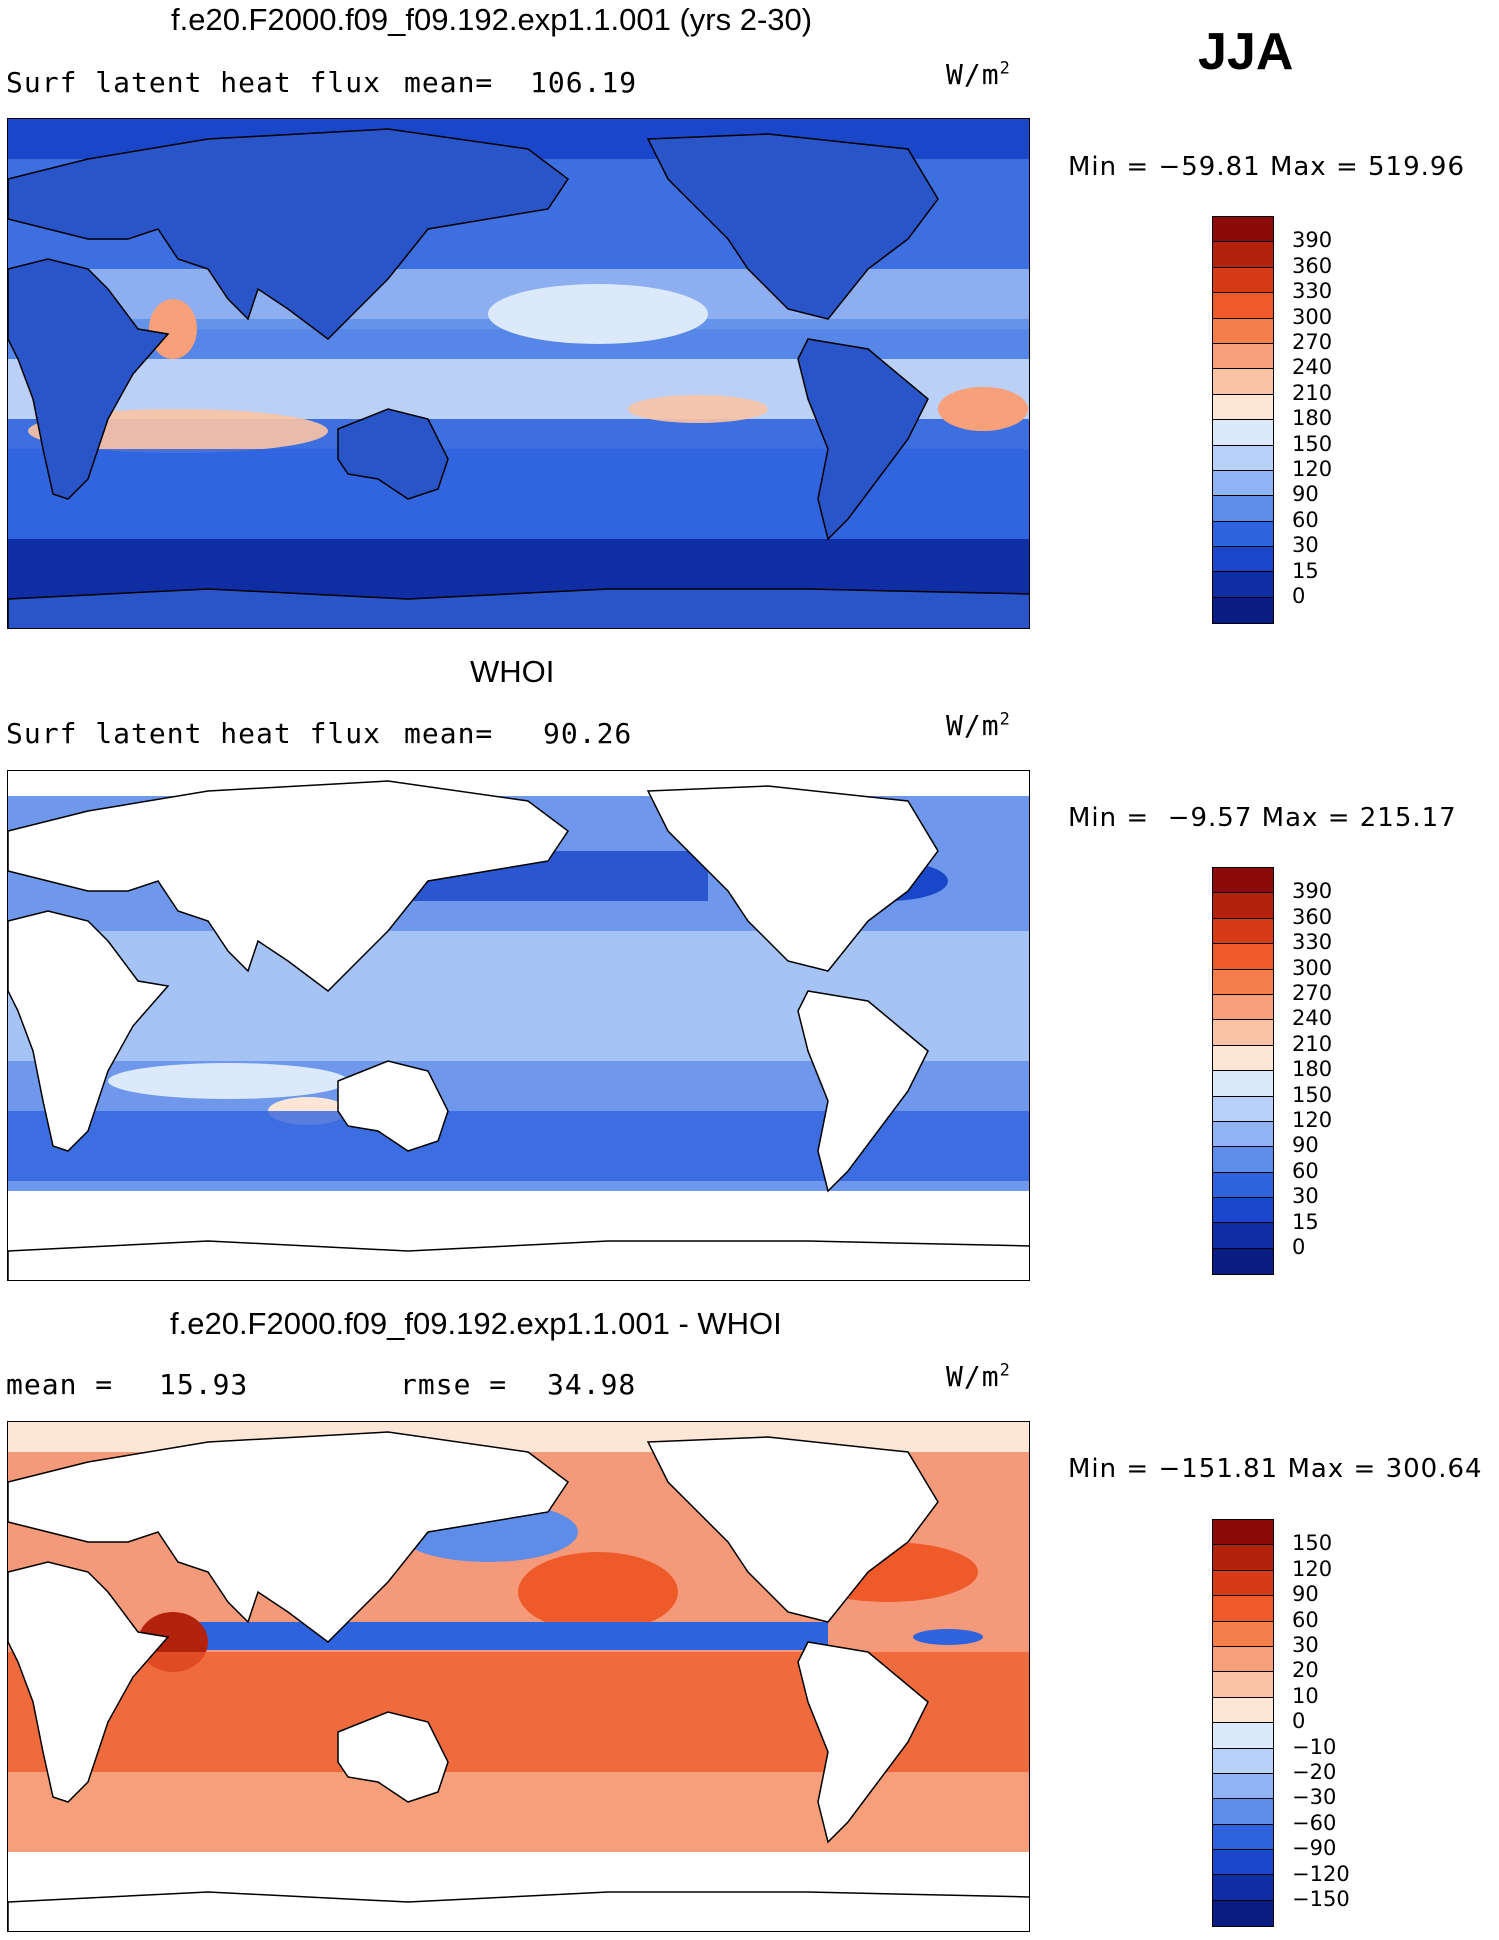  I want to click on panel-model-mean-value: 106.19, so click(584, 82).